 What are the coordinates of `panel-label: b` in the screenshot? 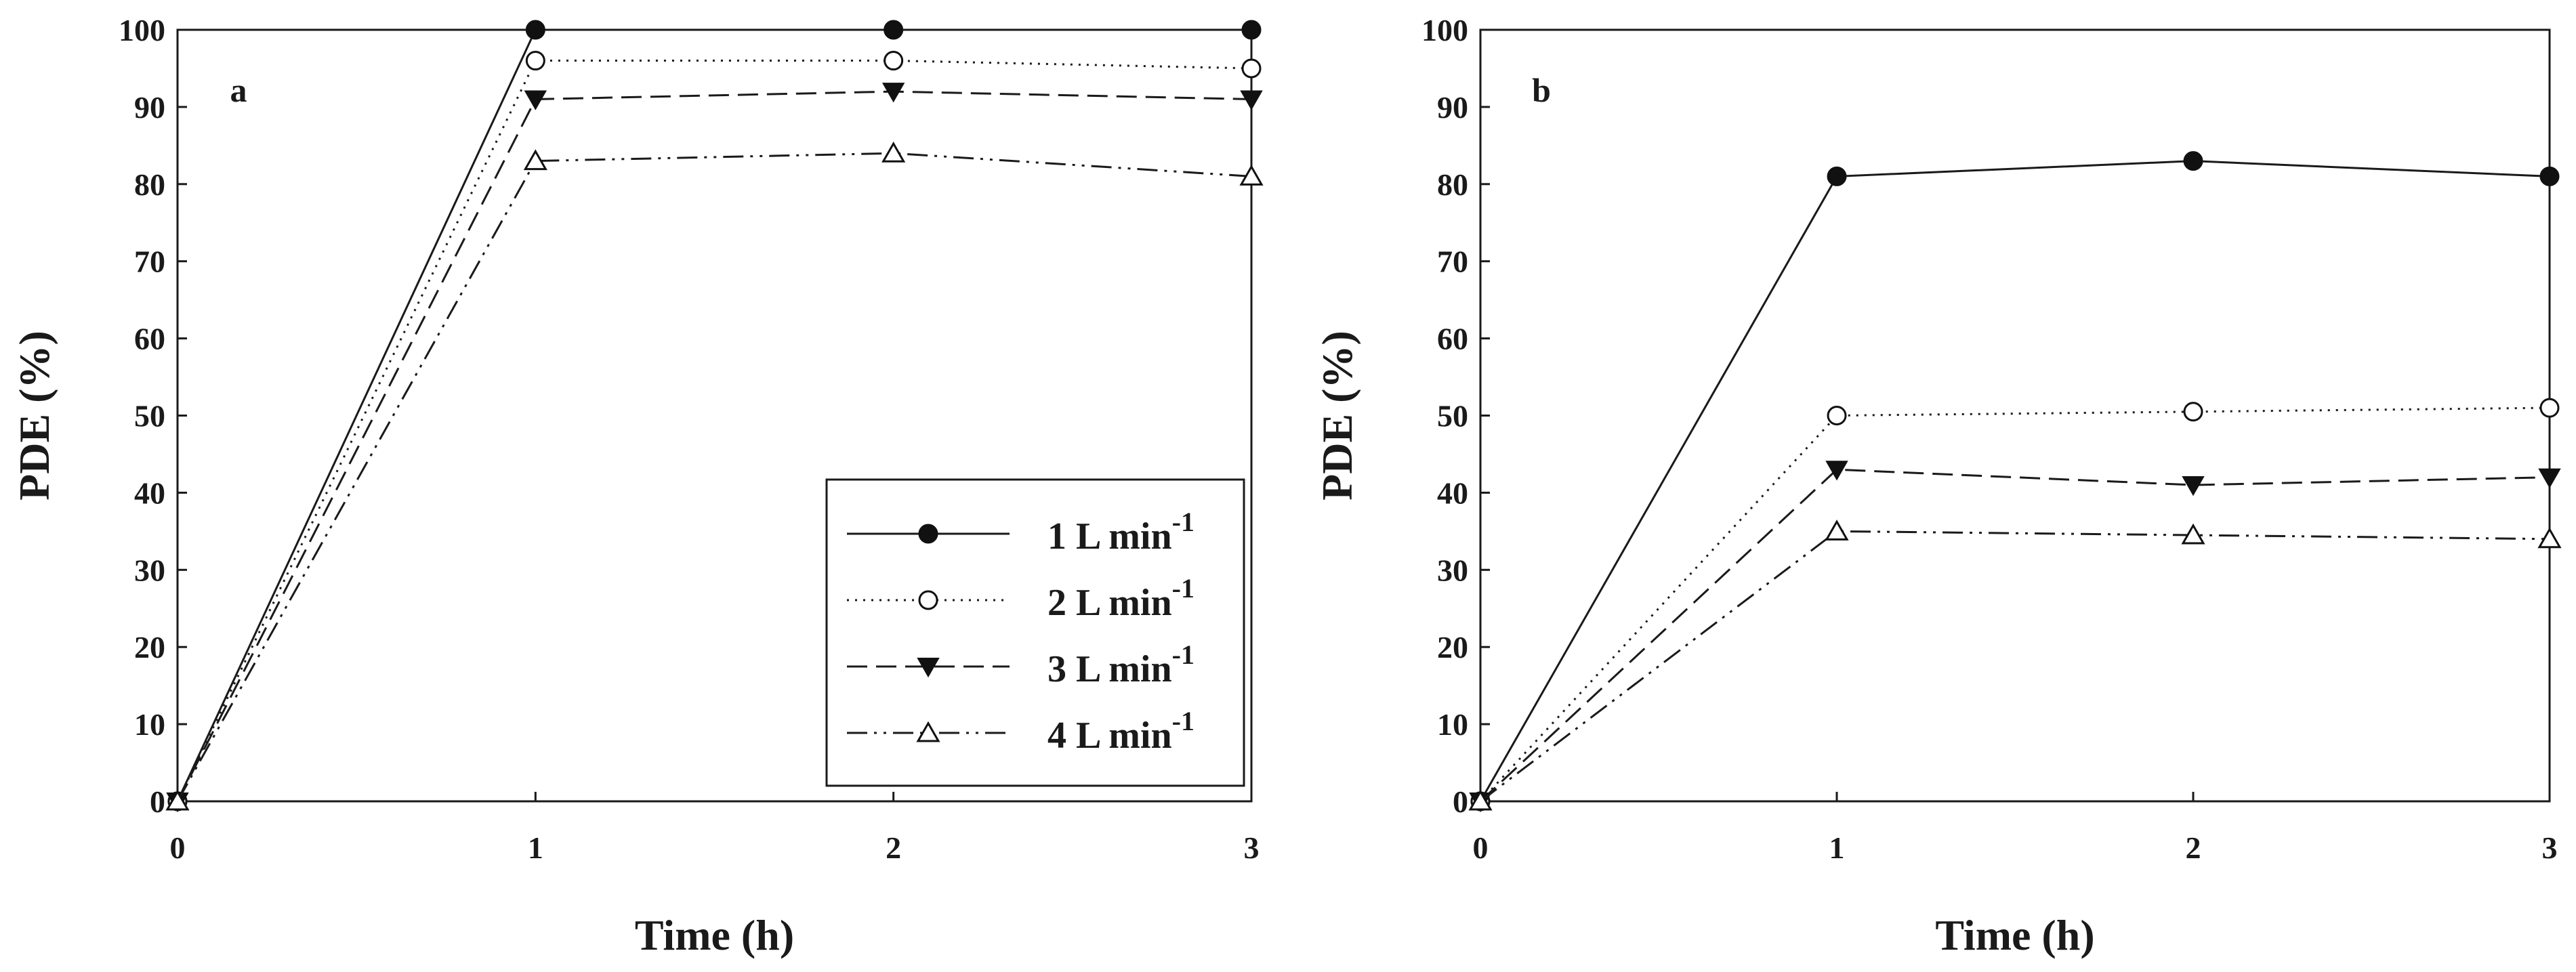 It's located at (1541, 90).